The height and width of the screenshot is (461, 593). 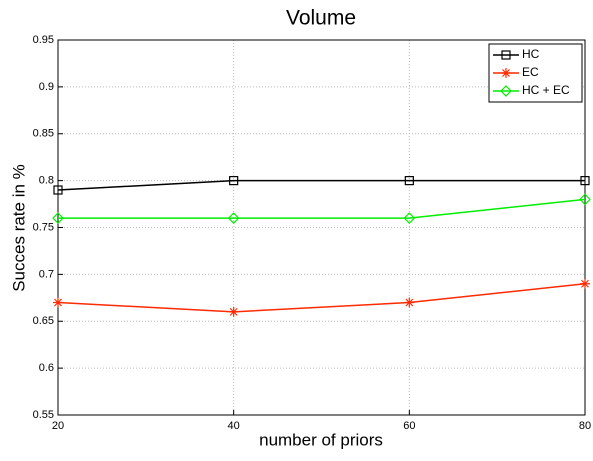 I want to click on y-tick-label: 0.8, so click(x=46, y=181).